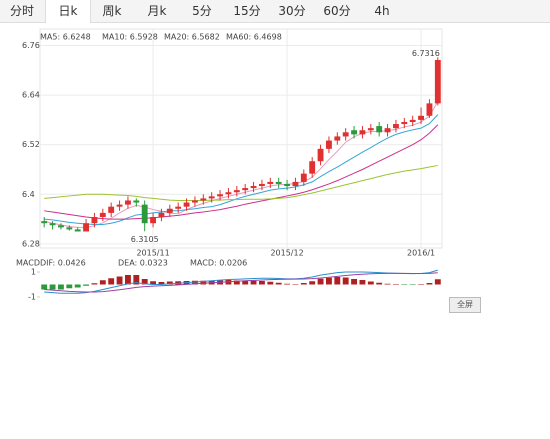 The height and width of the screenshot is (439, 550). What do you see at coordinates (21, 11) in the screenshot?
I see `tab: 分时` at bounding box center [21, 11].